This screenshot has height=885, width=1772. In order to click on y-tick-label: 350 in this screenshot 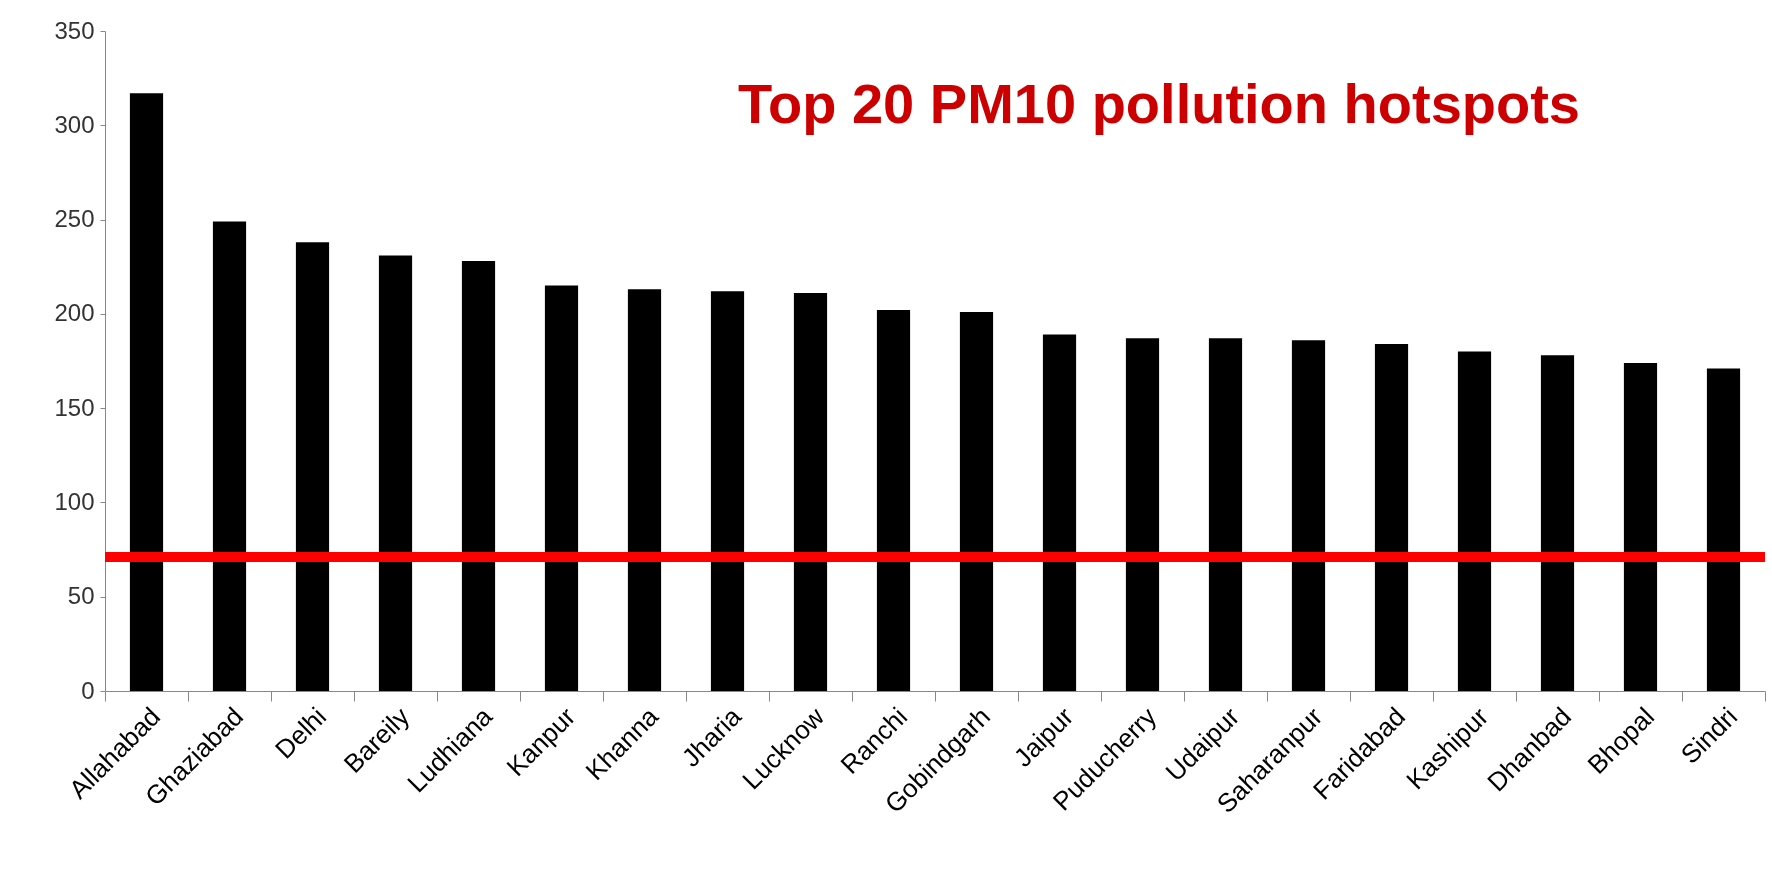, I will do `click(74, 30)`.